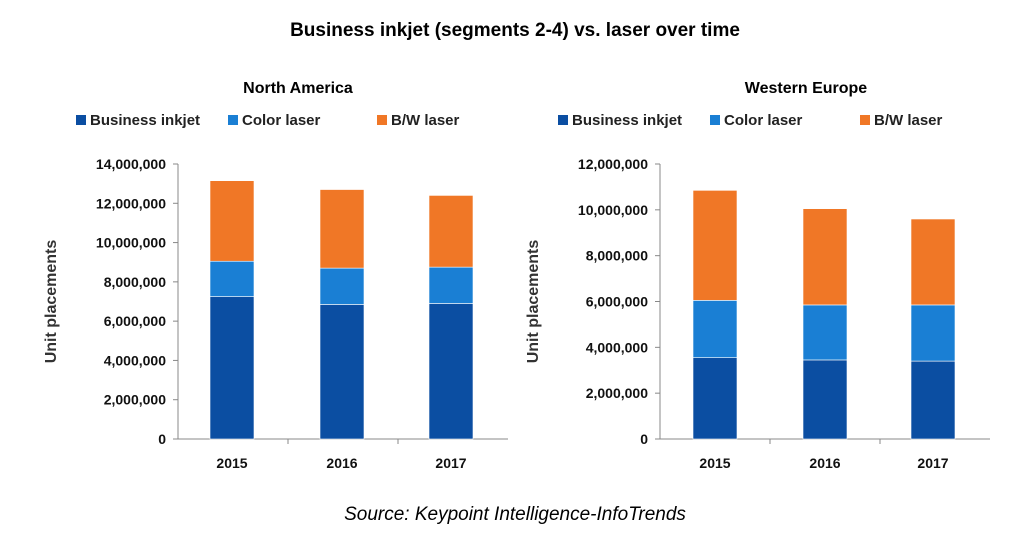 The width and height of the screenshot is (1030, 550). I want to click on we-y-tick-label-4: 8,000,000, so click(617, 256).